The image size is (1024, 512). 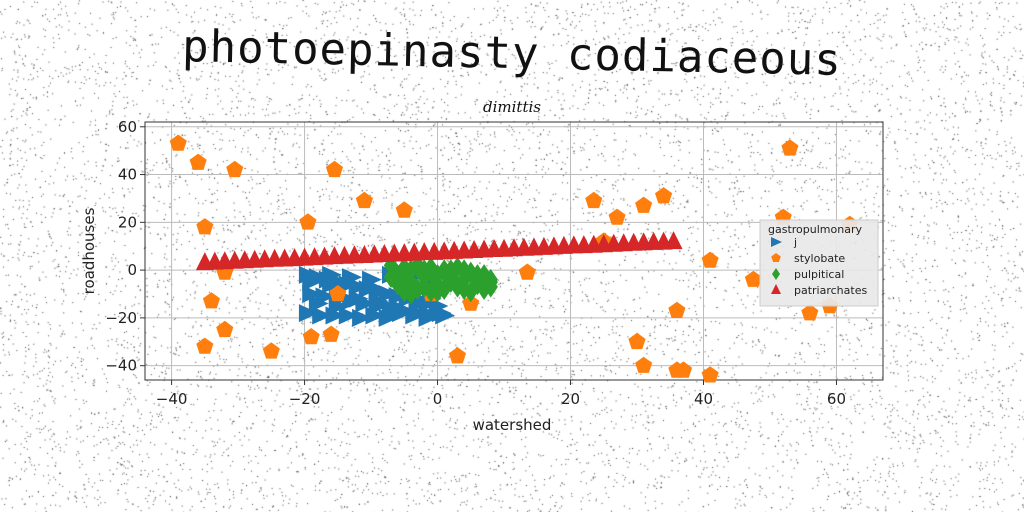 I want to click on y-tick-label: 40, so click(x=127, y=175).